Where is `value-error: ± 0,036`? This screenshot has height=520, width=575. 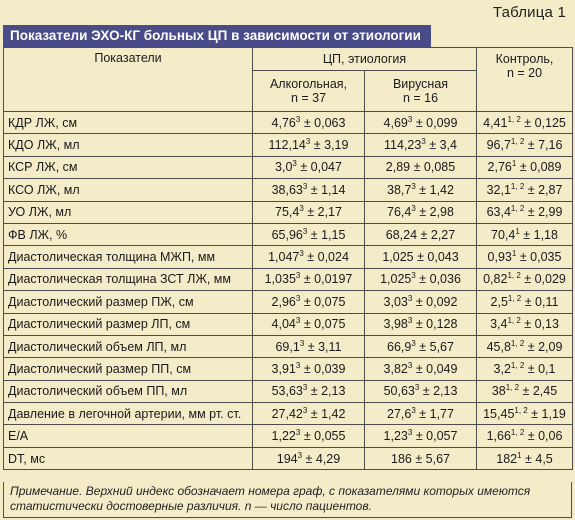
value-error: ± 0,036 is located at coordinates (438, 279).